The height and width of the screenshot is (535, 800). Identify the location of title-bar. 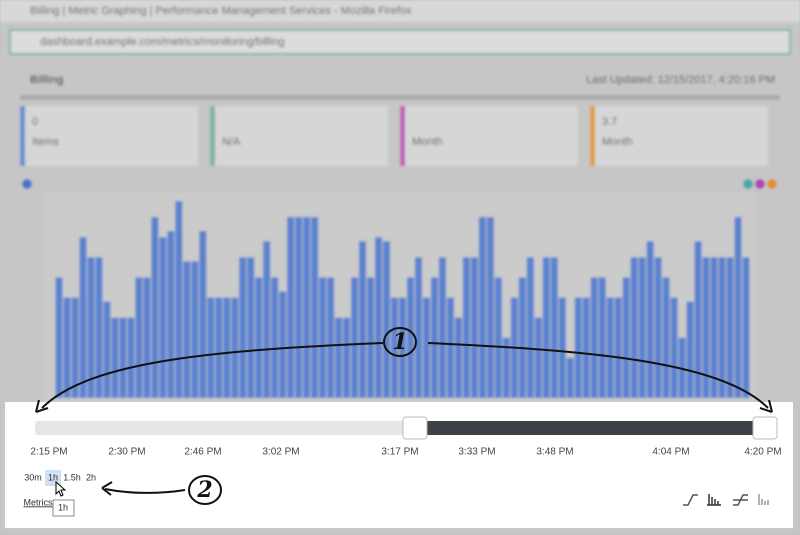
(400, 11).